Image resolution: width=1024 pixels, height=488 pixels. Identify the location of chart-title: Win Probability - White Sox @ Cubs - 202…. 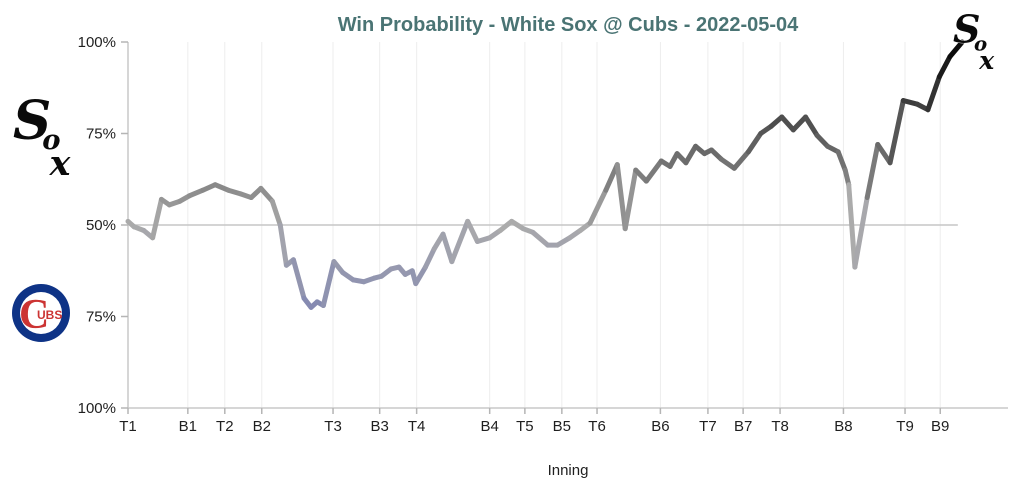
(568, 25).